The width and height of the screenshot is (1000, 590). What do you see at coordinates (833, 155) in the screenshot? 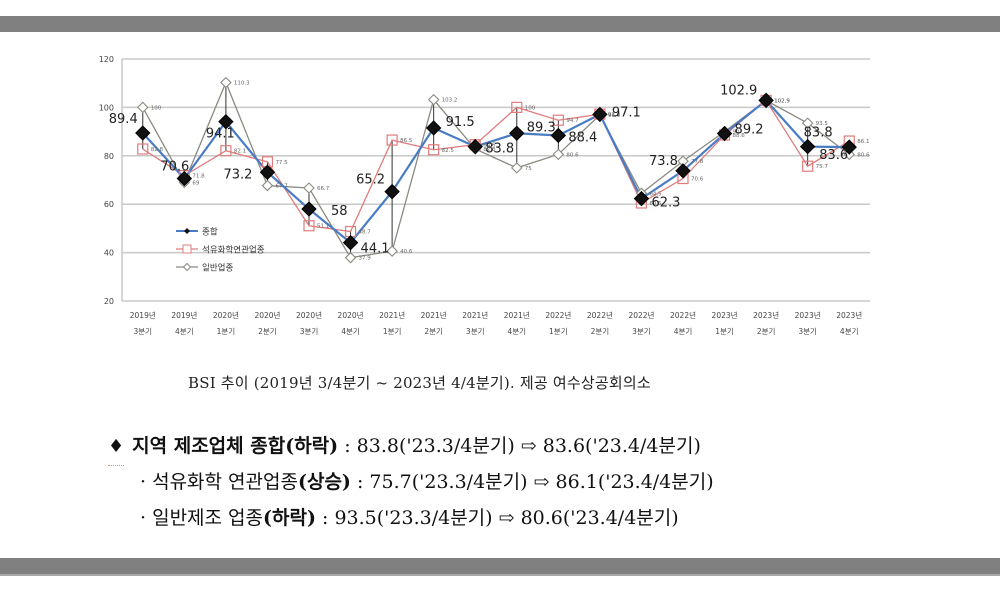
I see `data-label-total: 83.6` at bounding box center [833, 155].